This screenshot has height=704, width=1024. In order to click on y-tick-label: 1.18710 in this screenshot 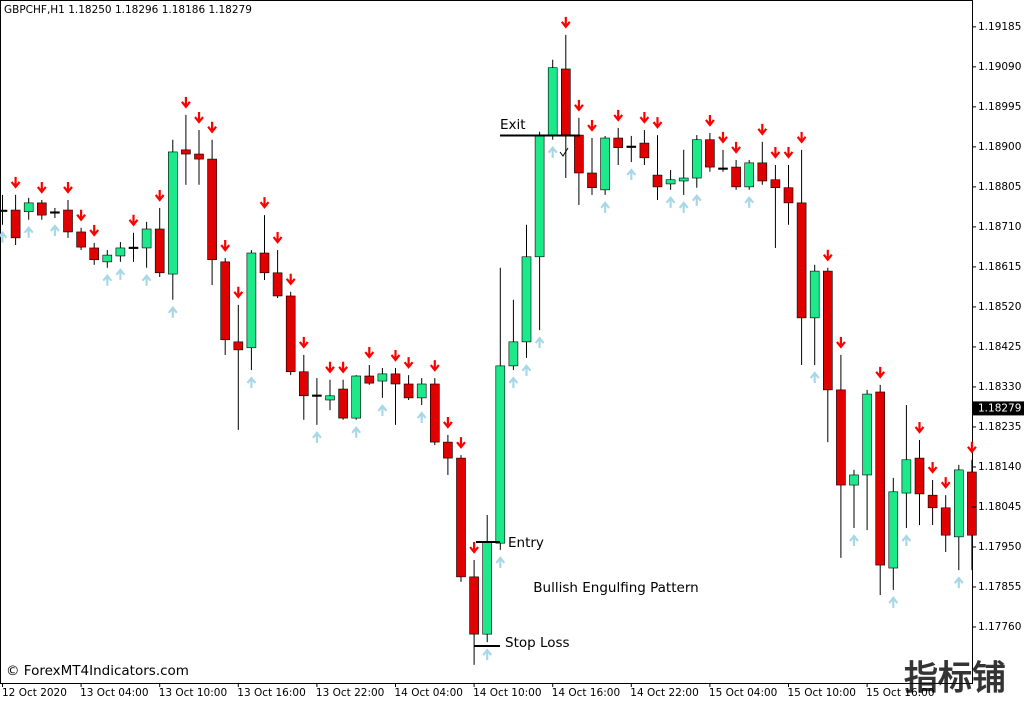, I will do `click(999, 227)`.